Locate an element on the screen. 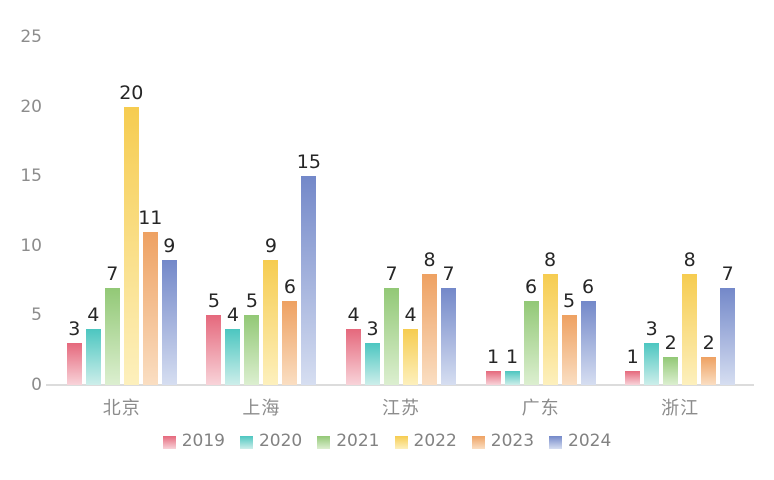  legend-label: 2021 is located at coordinates (358, 441).